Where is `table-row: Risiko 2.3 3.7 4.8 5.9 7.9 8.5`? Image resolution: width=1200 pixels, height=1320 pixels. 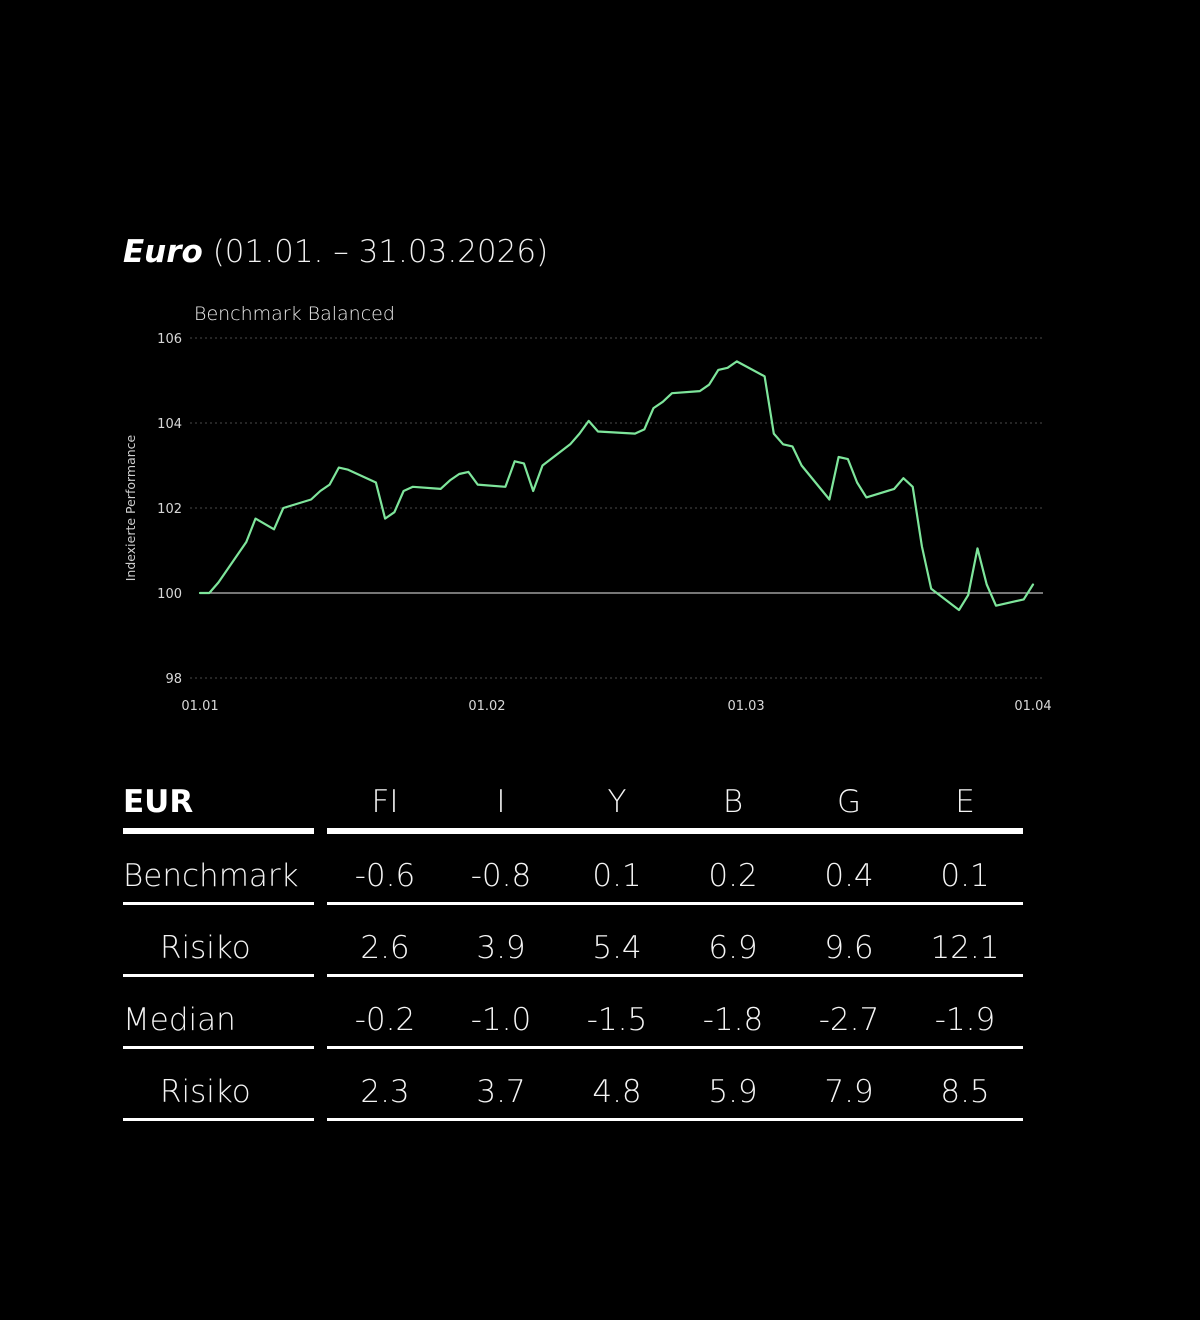
table-row: Risiko 2.3 3.7 4.8 5.9 7.9 8.5 is located at coordinates (600, 1100).